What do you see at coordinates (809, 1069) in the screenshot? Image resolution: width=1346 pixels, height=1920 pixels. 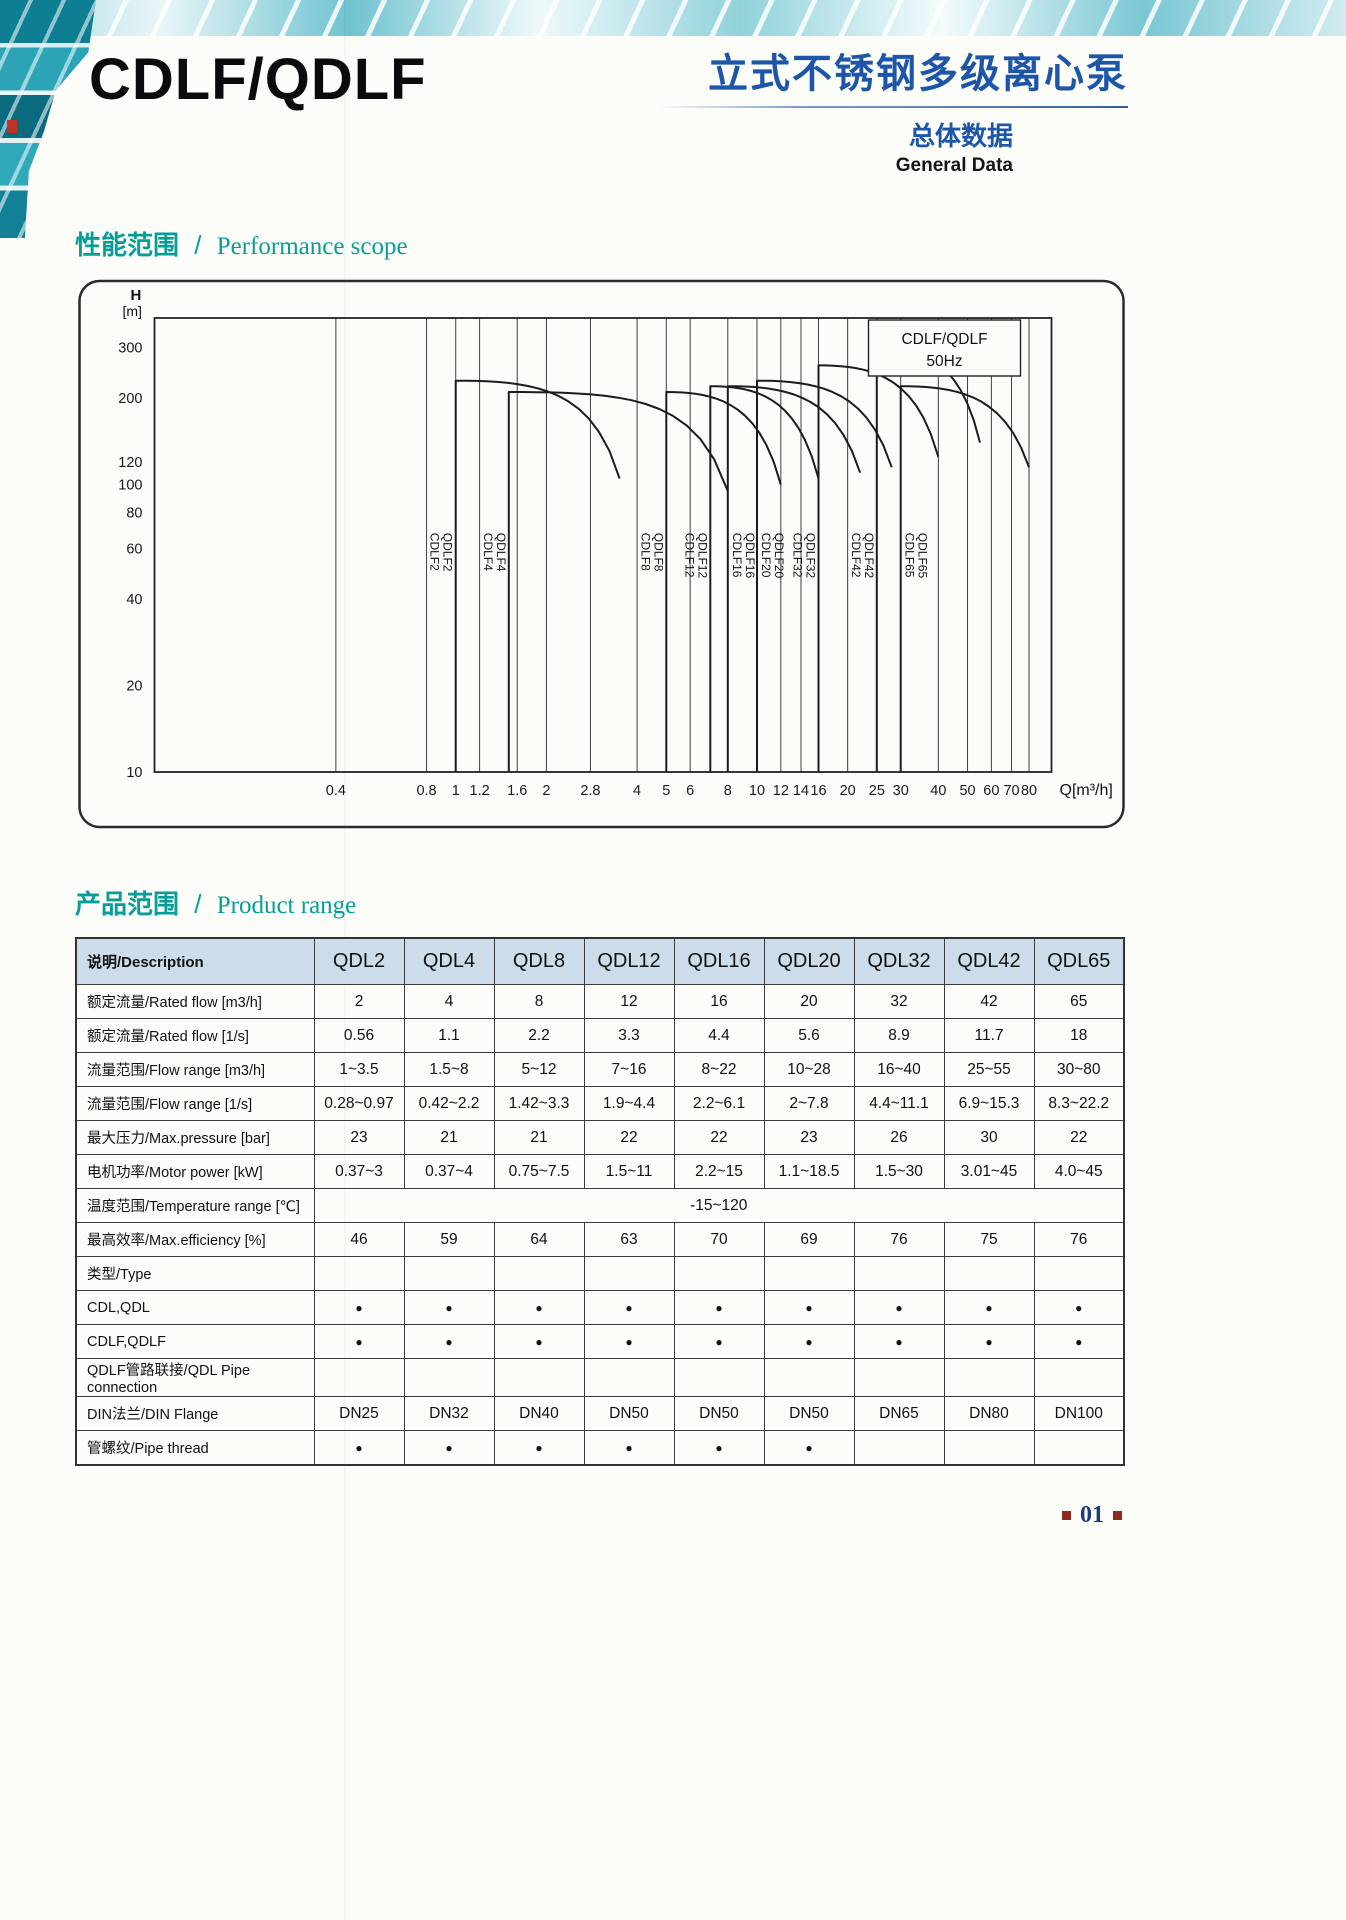 I see `value-cell: 10~28` at bounding box center [809, 1069].